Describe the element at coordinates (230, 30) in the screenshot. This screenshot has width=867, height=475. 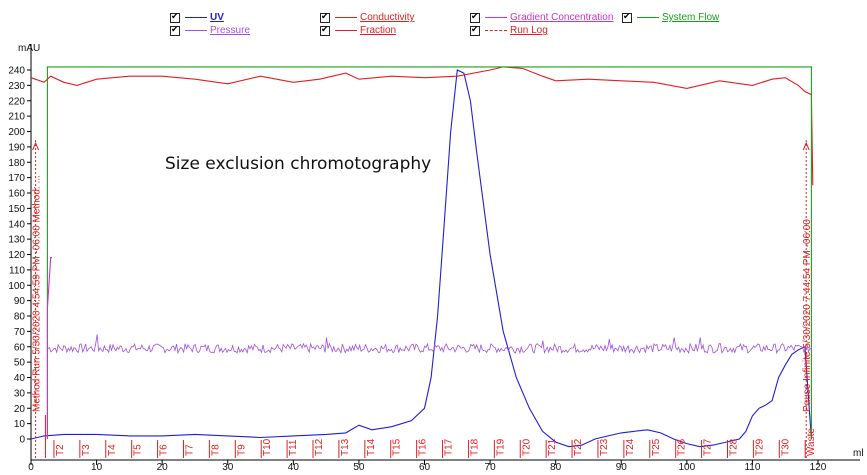
I see `legend-label: Pressure` at that location.